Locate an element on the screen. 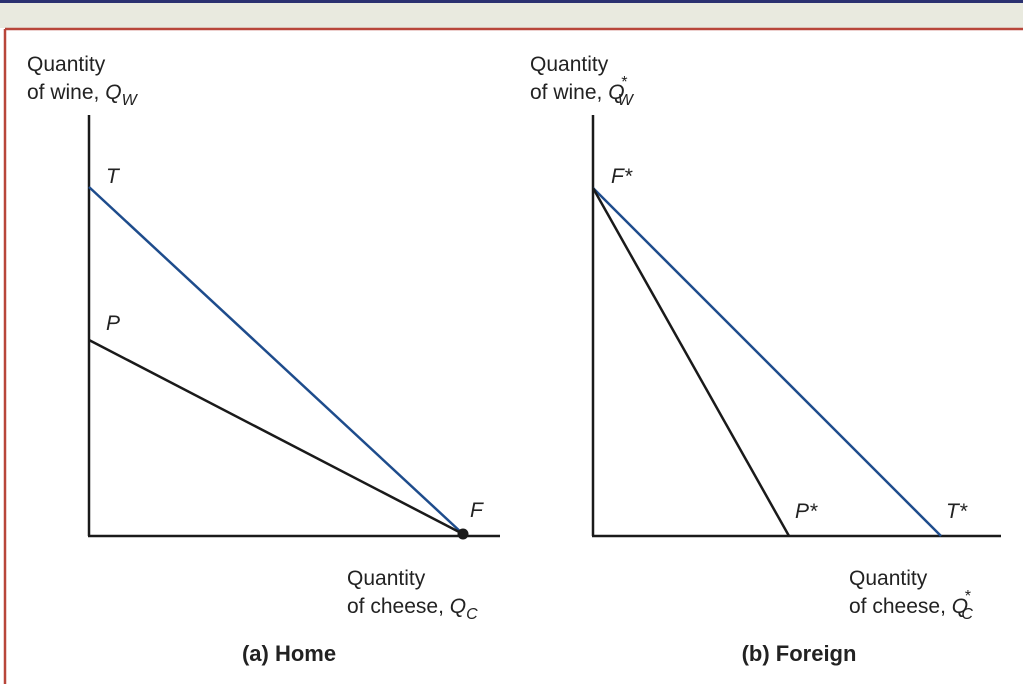 This screenshot has height=684, width=1023. home-point-f-dot is located at coordinates (463, 534).